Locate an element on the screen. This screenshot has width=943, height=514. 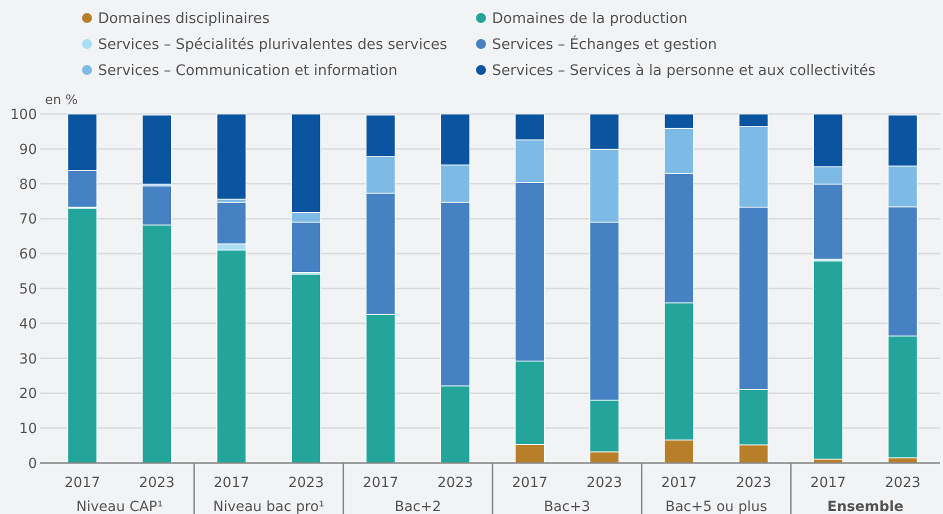
text: Bac+5 ou plus is located at coordinates (716, 506).